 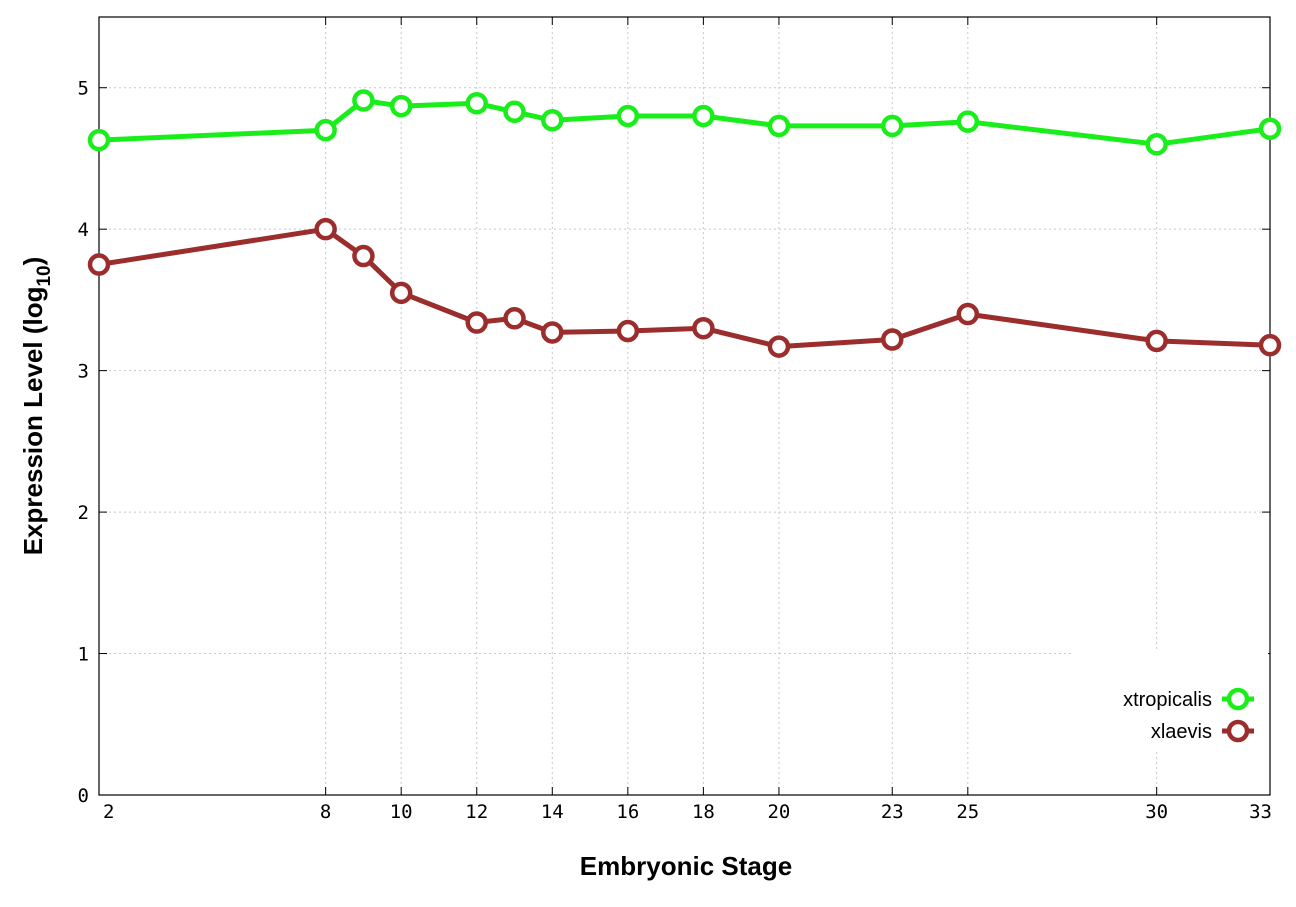 I want to click on legend-label: xtropicalis, so click(x=1167, y=700).